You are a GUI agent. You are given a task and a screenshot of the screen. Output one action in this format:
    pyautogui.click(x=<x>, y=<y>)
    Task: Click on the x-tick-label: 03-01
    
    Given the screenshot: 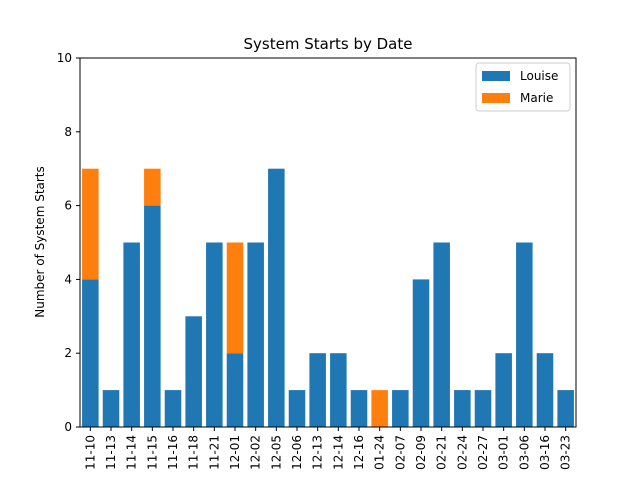 What is the action you would take?
    pyautogui.click(x=504, y=452)
    